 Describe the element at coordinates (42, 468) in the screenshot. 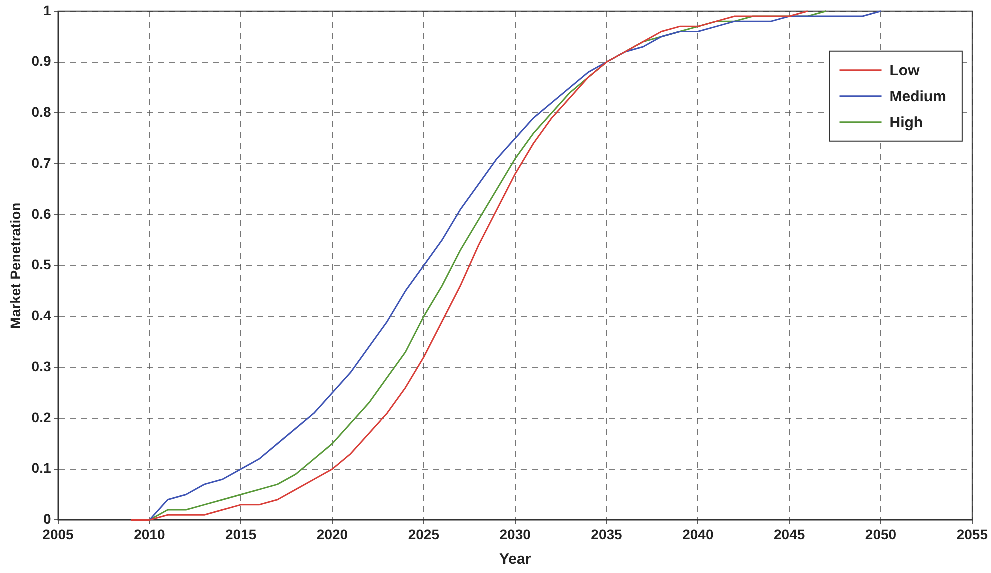

I see `y-tick-label: 0.1` at that location.